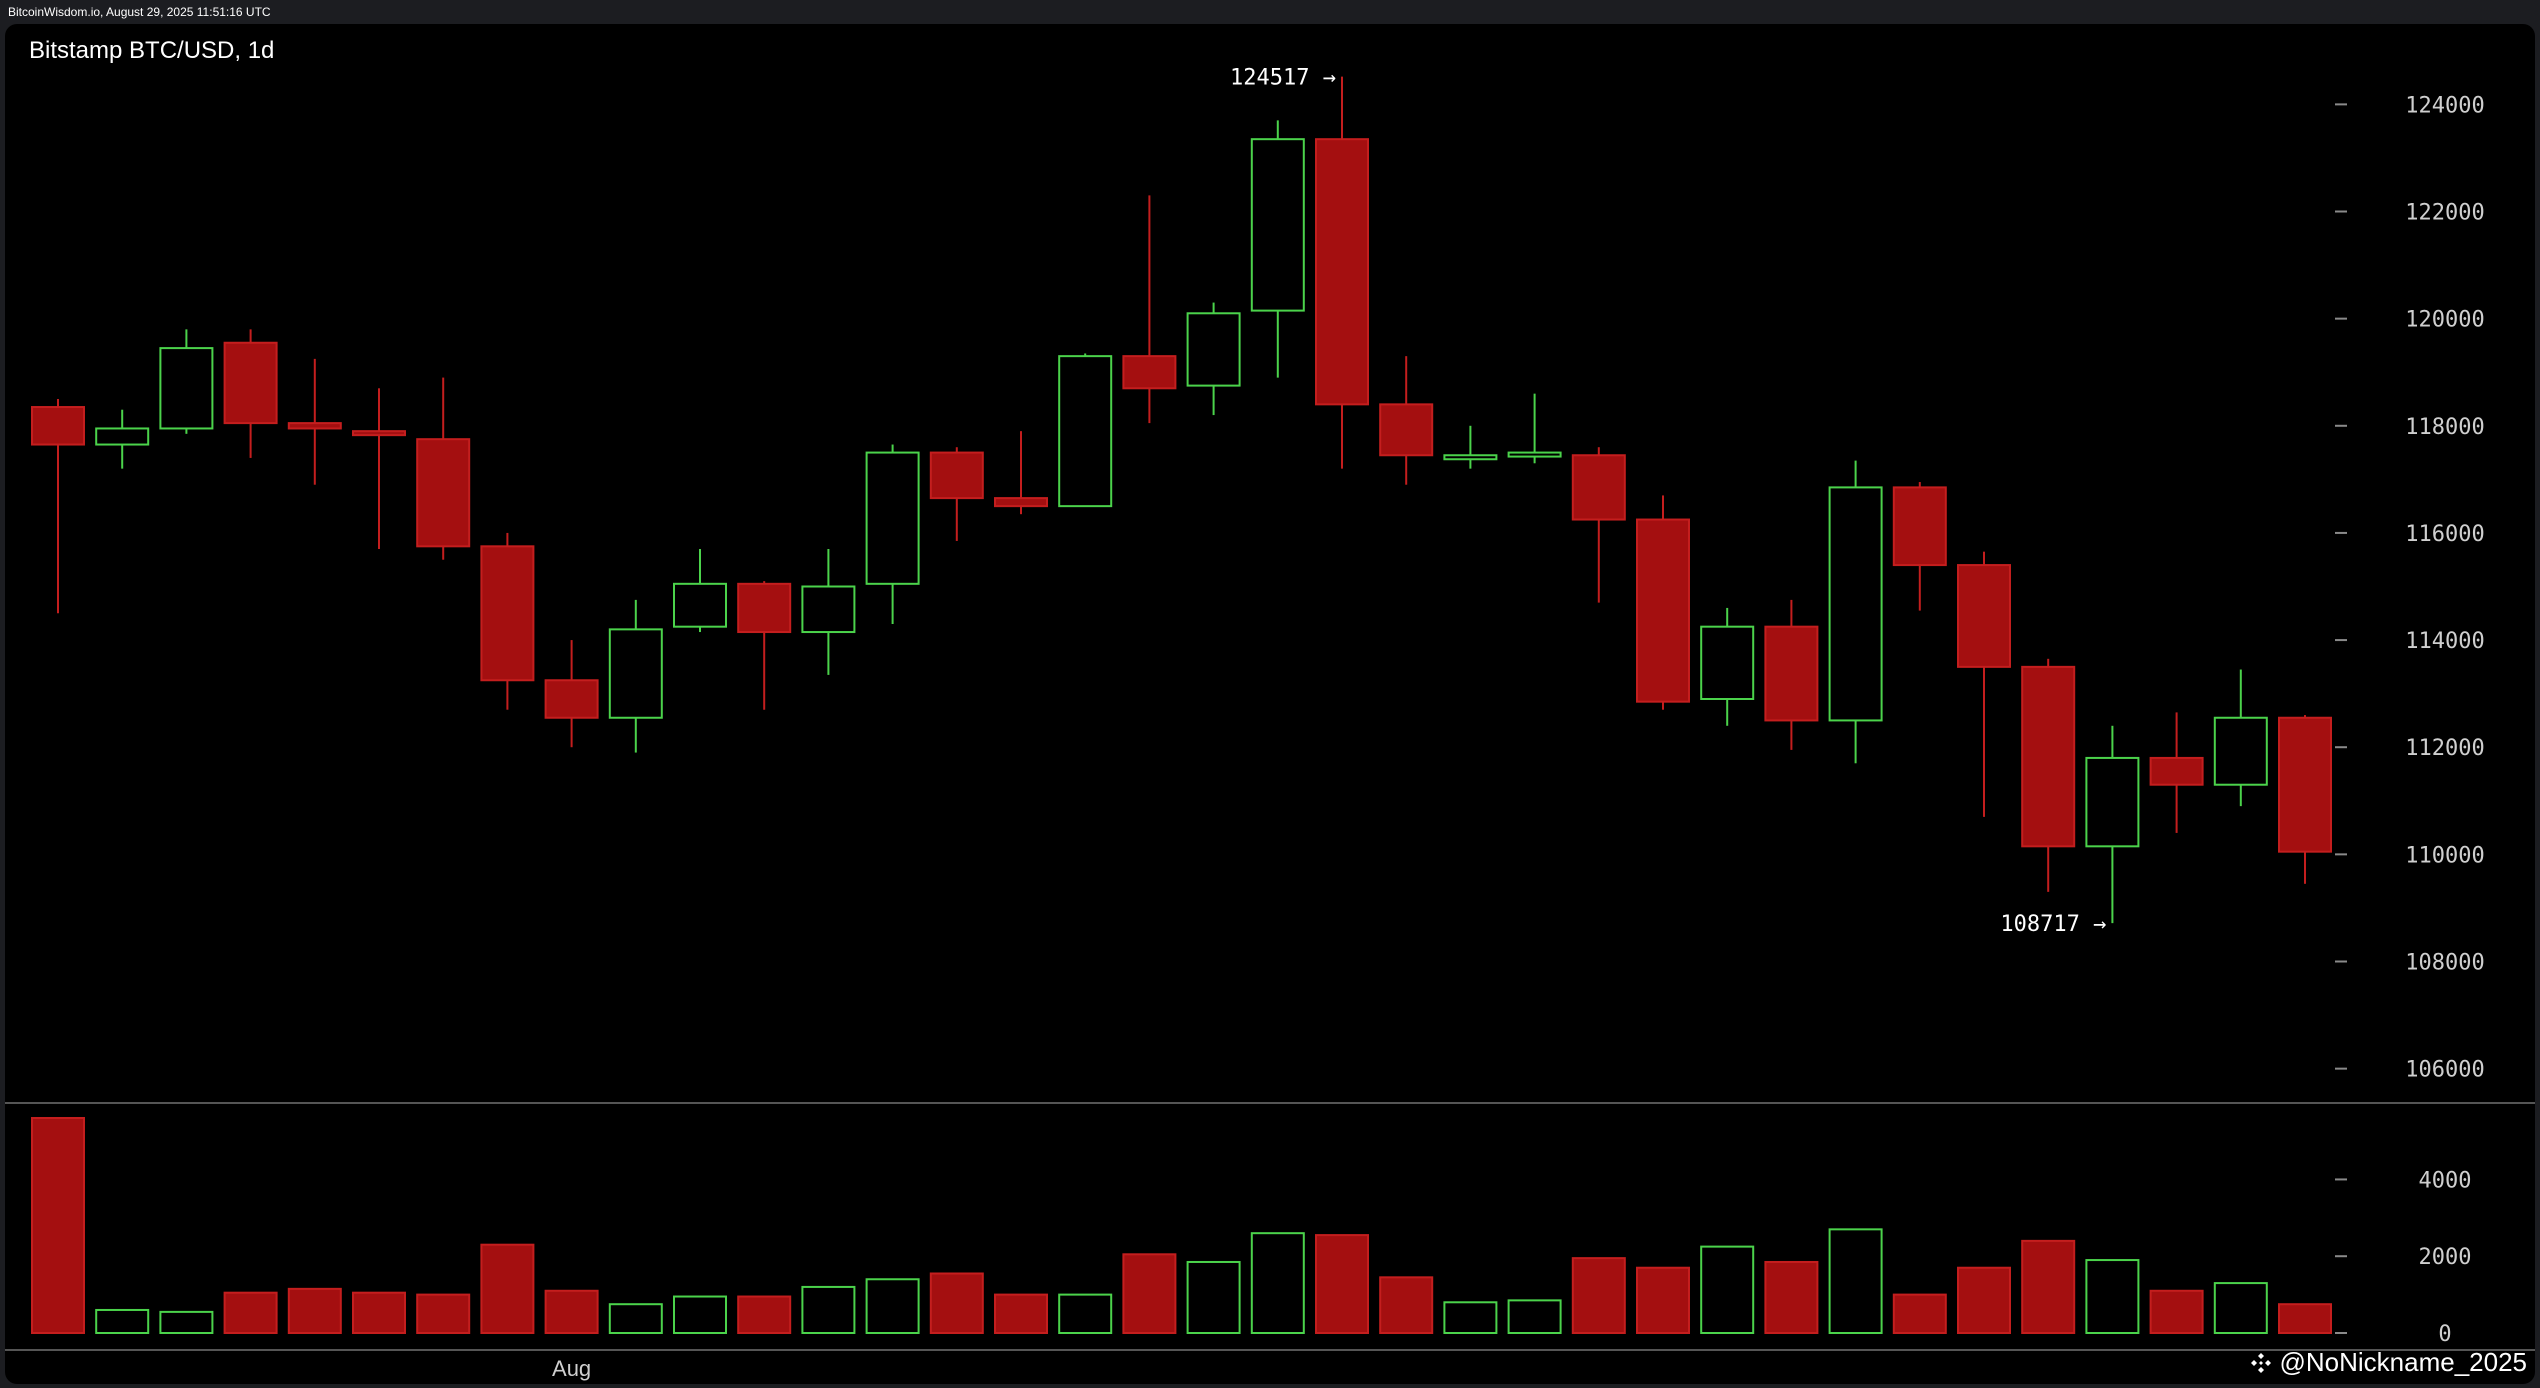 This screenshot has height=1388, width=2540. I want to click on volume-tick-label: 2000, so click(2445, 1257).